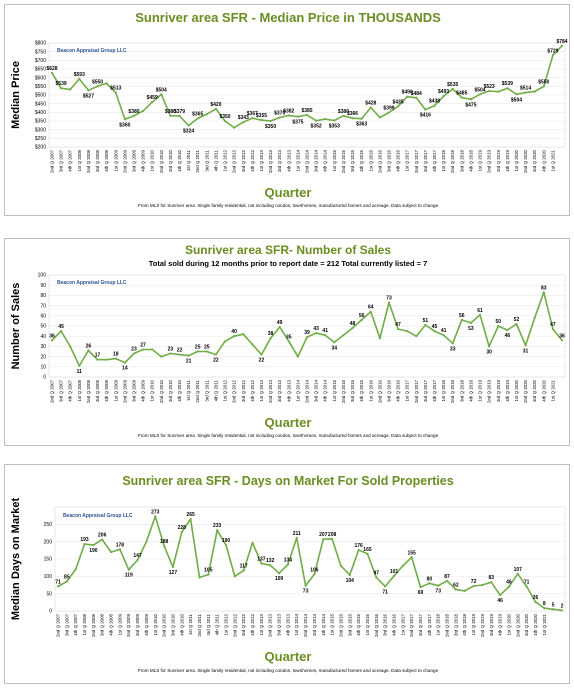 Image resolution: width=574 pixels, height=688 pixels. Describe the element at coordinates (525, 89) in the screenshot. I see `price-data-label: $514` at that location.